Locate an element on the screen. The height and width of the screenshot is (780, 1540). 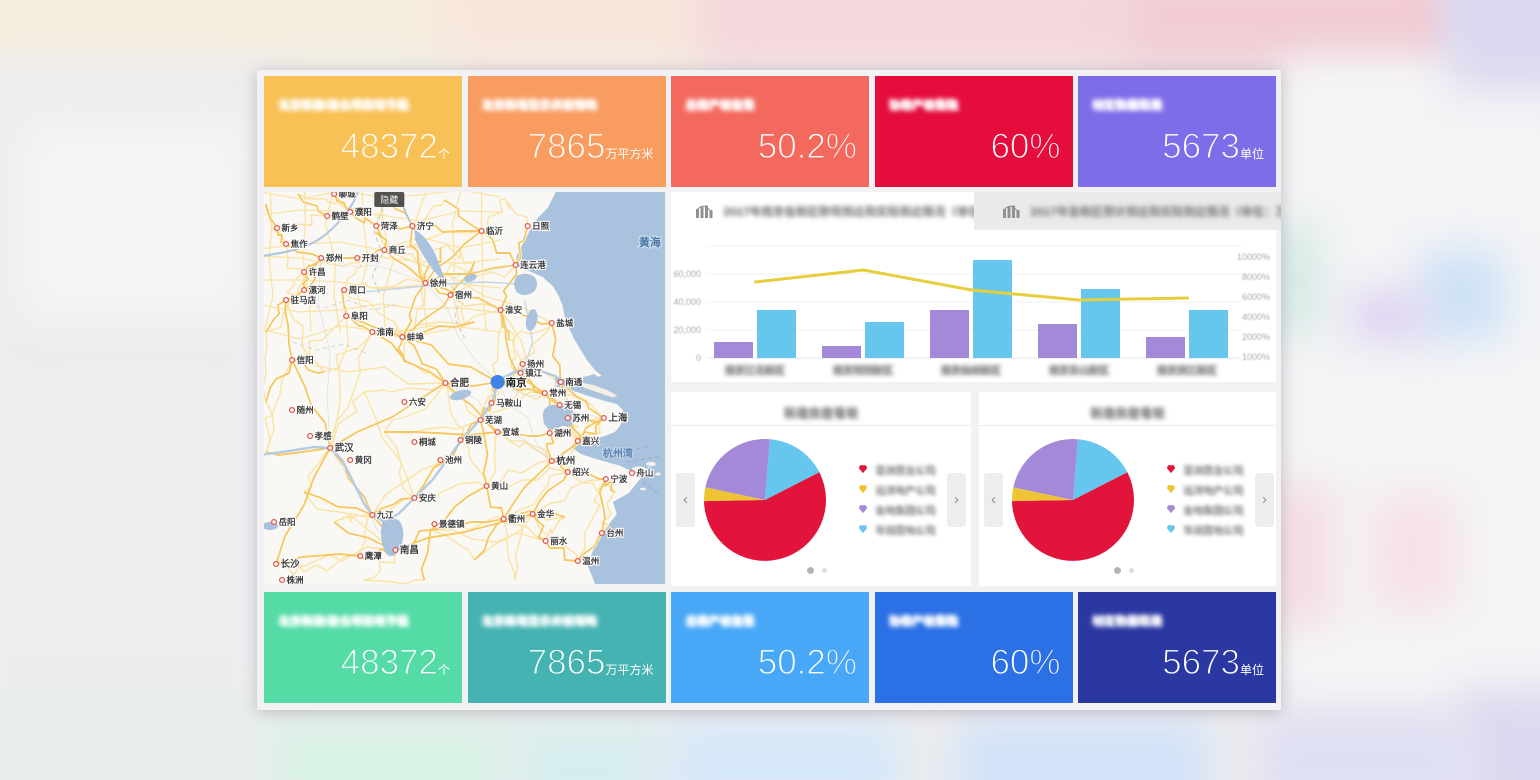
svg-text: 4000% is located at coordinates (1256, 317).